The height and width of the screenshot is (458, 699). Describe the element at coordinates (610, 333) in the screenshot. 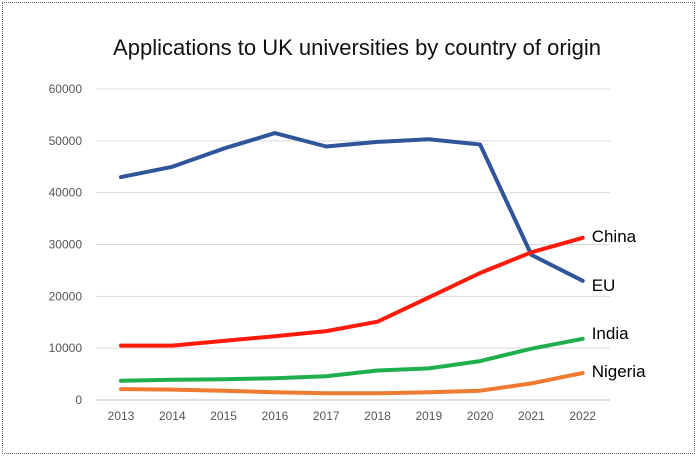

I see `series-label-india: India` at that location.